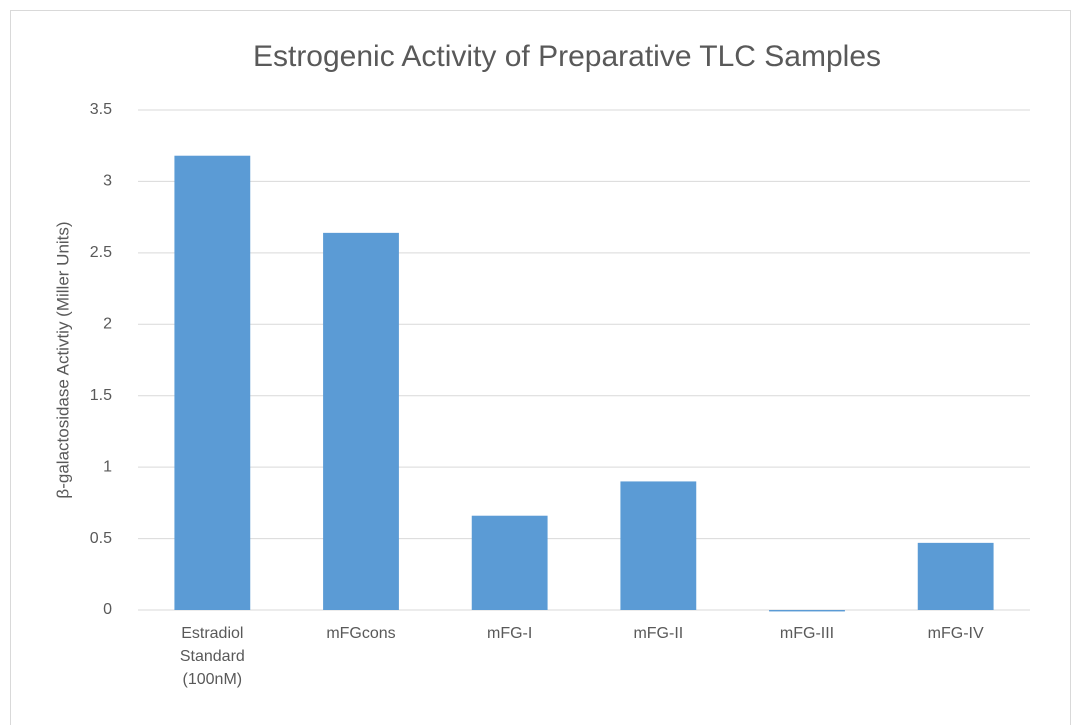  I want to click on y-tick-label: 2, so click(107, 324).